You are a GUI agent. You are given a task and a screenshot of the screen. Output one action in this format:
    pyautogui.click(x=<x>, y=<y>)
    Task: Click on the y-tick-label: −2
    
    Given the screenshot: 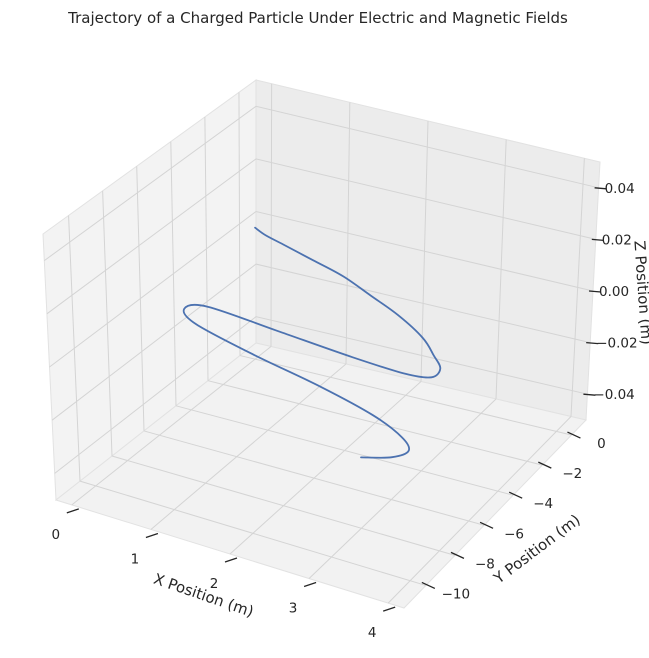 What is the action you would take?
    pyautogui.click(x=572, y=474)
    